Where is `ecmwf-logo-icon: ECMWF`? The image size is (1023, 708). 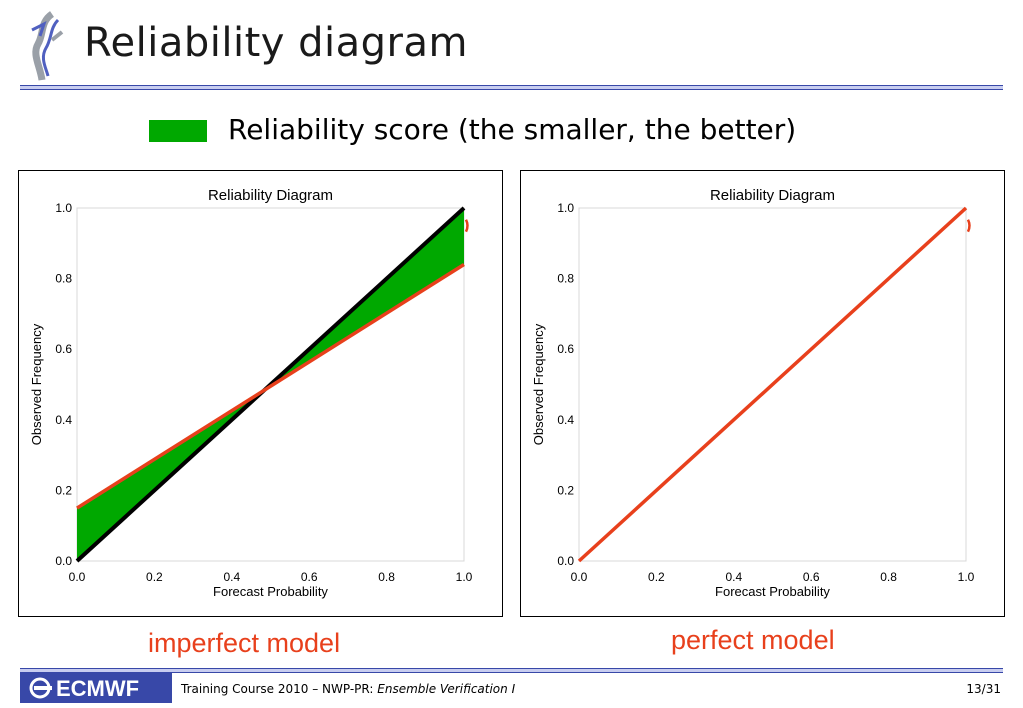
ecmwf-logo-icon: ECMWF is located at coordinates (96, 688).